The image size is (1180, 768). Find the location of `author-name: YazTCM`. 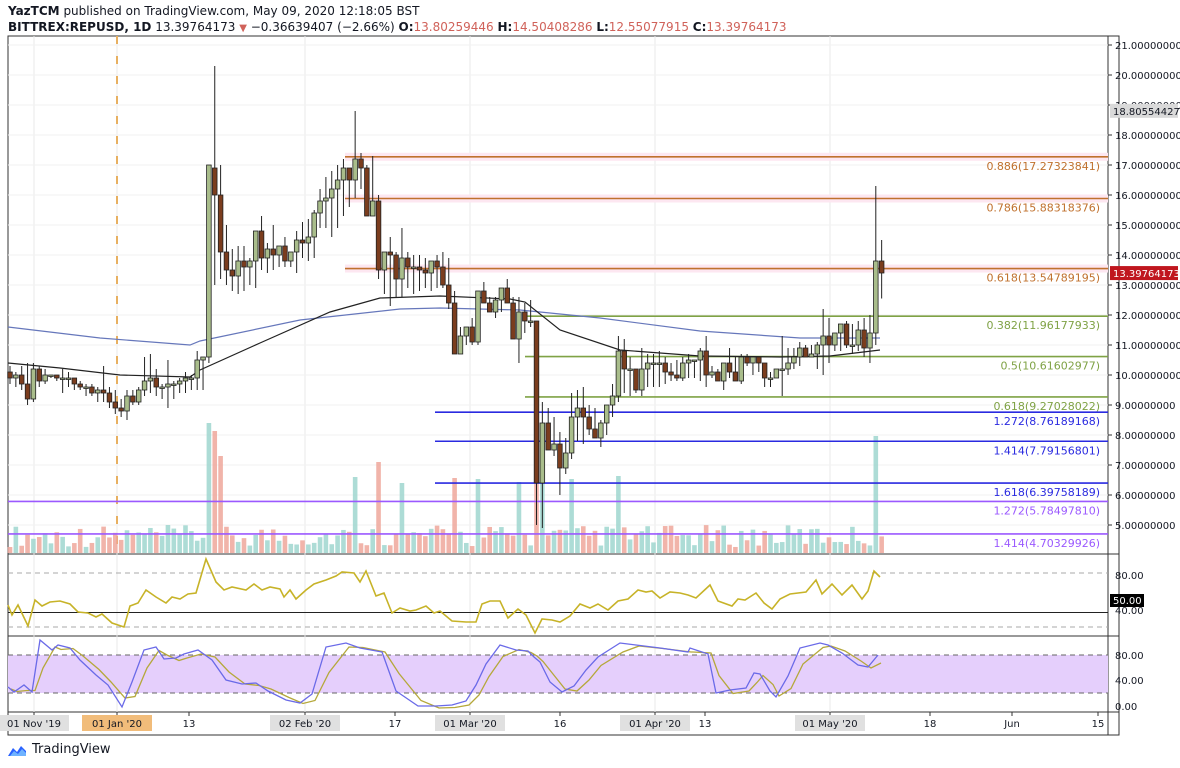

author-name: YazTCM is located at coordinates (34, 11).